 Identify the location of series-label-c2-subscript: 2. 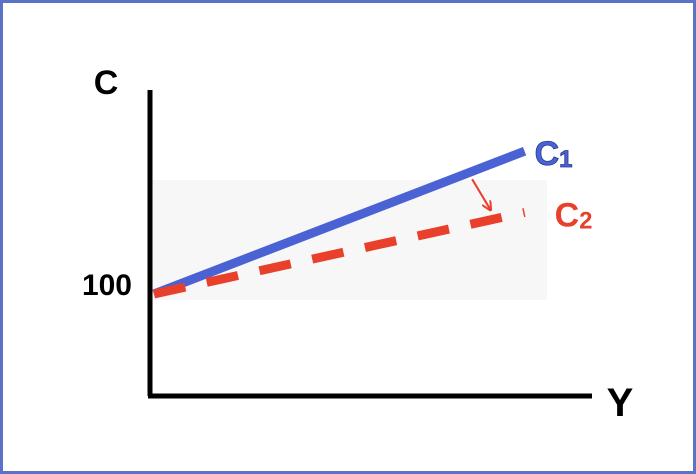
(585, 220).